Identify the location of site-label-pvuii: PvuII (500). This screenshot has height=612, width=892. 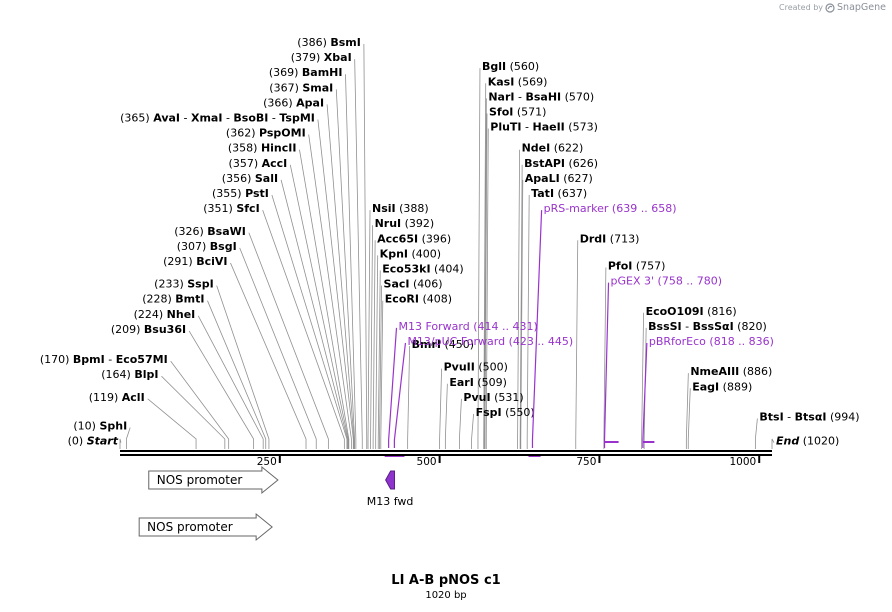
(476, 367).